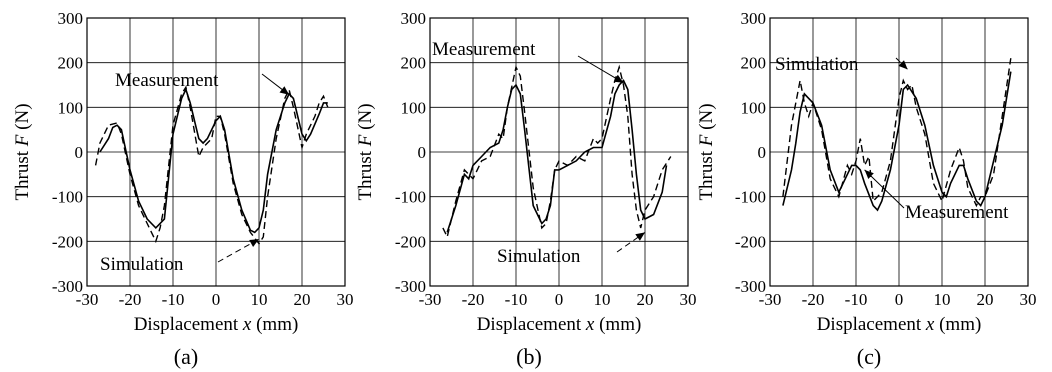 This screenshot has height=372, width=1052. Describe the element at coordinates (869, 356) in the screenshot. I see `panel-label: (c)` at that location.